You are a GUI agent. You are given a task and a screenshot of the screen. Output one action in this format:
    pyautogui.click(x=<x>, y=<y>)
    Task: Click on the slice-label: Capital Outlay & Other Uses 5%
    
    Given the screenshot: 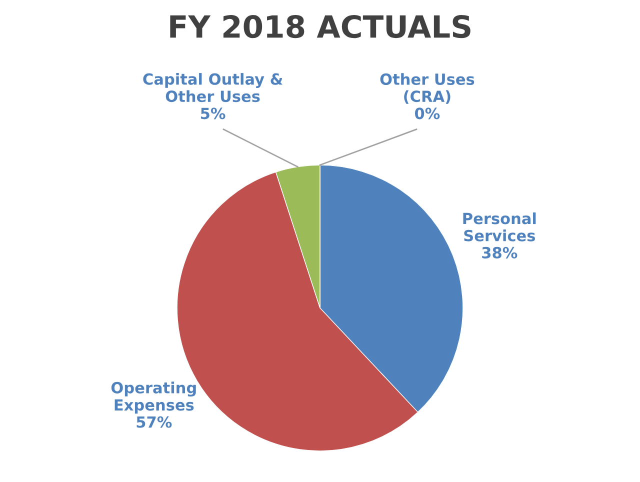 What is the action you would take?
    pyautogui.click(x=213, y=96)
    